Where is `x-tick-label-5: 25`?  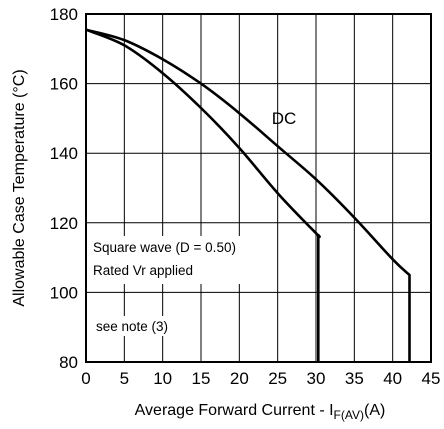 x-tick-label-5: 25 is located at coordinates (277, 378).